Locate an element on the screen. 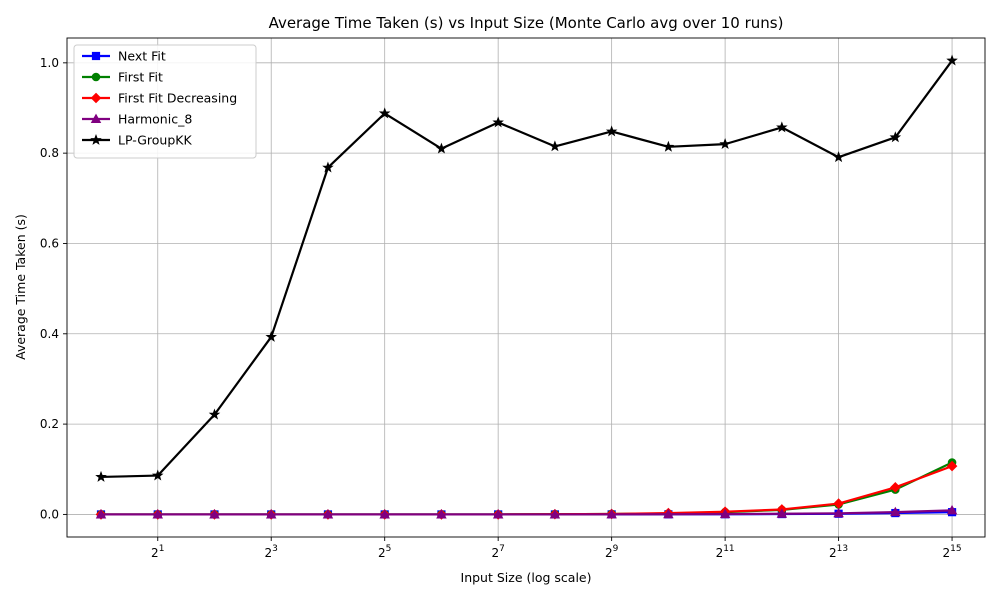  legend-item: LP-GroupKK is located at coordinates (137, 140).